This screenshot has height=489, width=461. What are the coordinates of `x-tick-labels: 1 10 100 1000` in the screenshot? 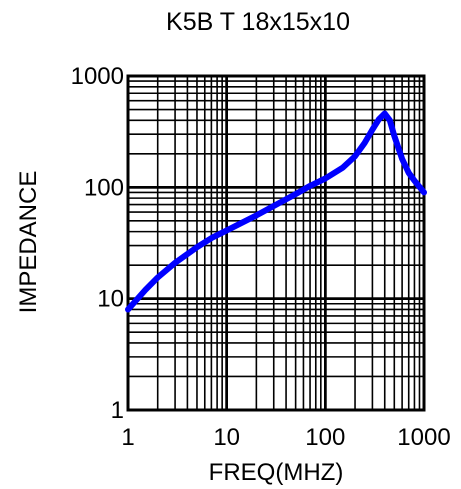 It's located at (285, 437).